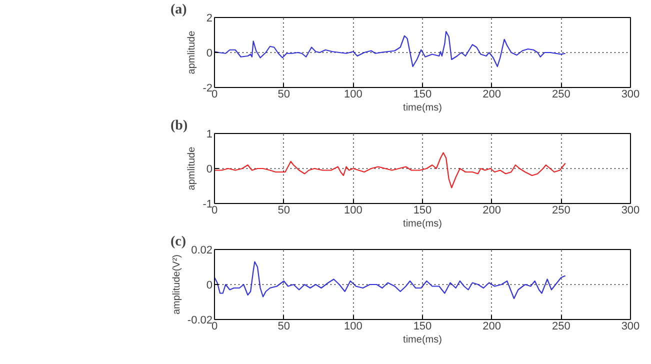 Image resolution: width=651 pixels, height=364 pixels. Describe the element at coordinates (200, 320) in the screenshot. I see `y-tick-label: -0.02` at that location.